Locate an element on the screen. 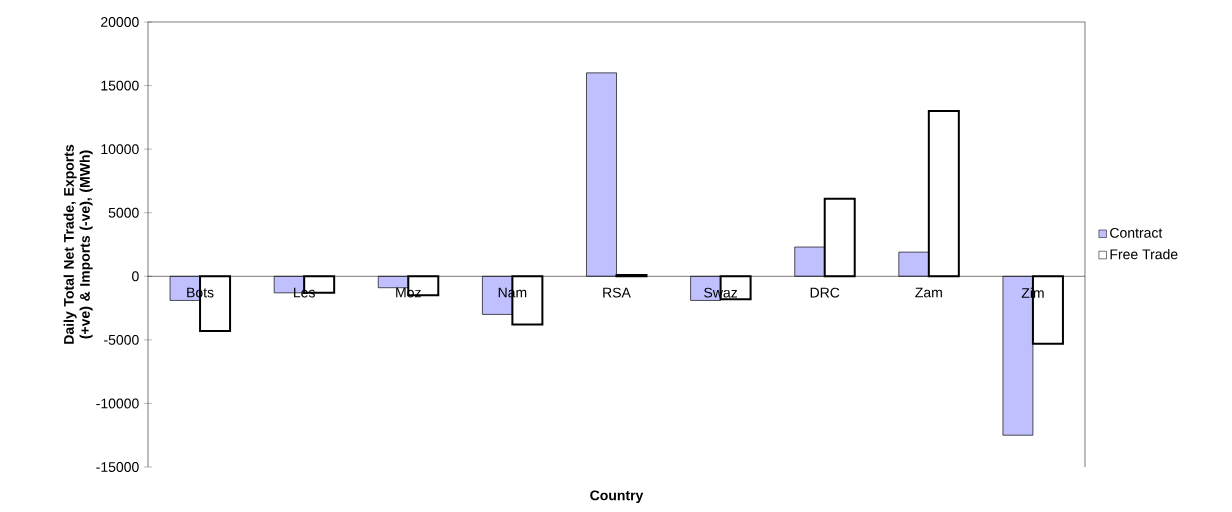 The image size is (1232, 512). y-tick-label: 10000 is located at coordinates (120, 149).